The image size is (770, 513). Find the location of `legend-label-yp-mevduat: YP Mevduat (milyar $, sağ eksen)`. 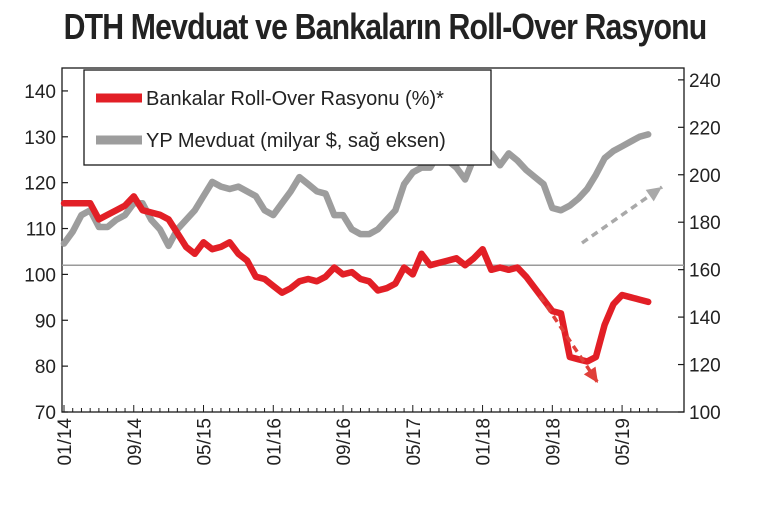

legend-label-yp-mevduat: YP Mevduat (milyar $, sağ eksen) is located at coordinates (296, 141).